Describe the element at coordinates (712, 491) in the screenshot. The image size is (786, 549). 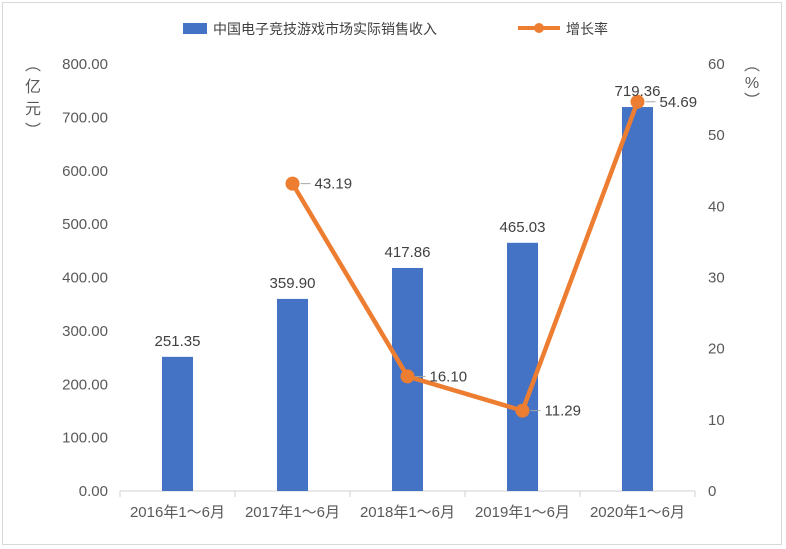
I see `right-tick-label: 0` at that location.